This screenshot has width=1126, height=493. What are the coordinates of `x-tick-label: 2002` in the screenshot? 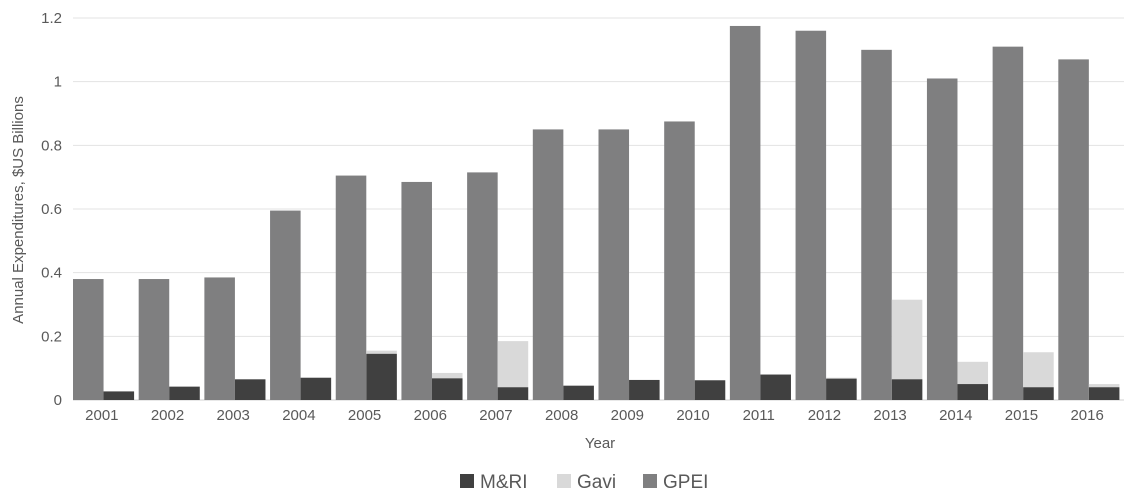 It's located at (167, 415).